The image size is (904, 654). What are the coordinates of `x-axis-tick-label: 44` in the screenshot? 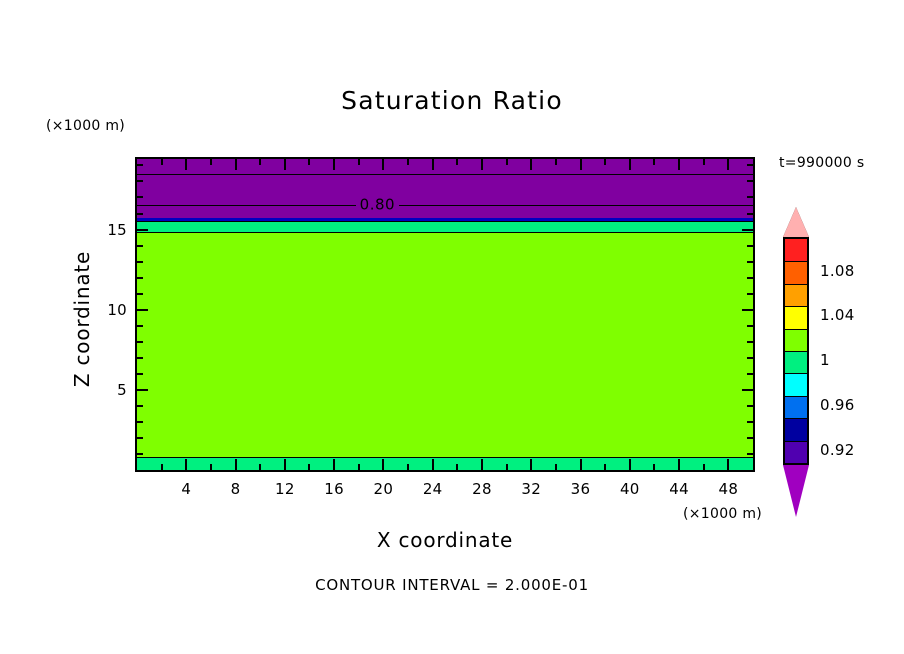 It's located at (679, 489).